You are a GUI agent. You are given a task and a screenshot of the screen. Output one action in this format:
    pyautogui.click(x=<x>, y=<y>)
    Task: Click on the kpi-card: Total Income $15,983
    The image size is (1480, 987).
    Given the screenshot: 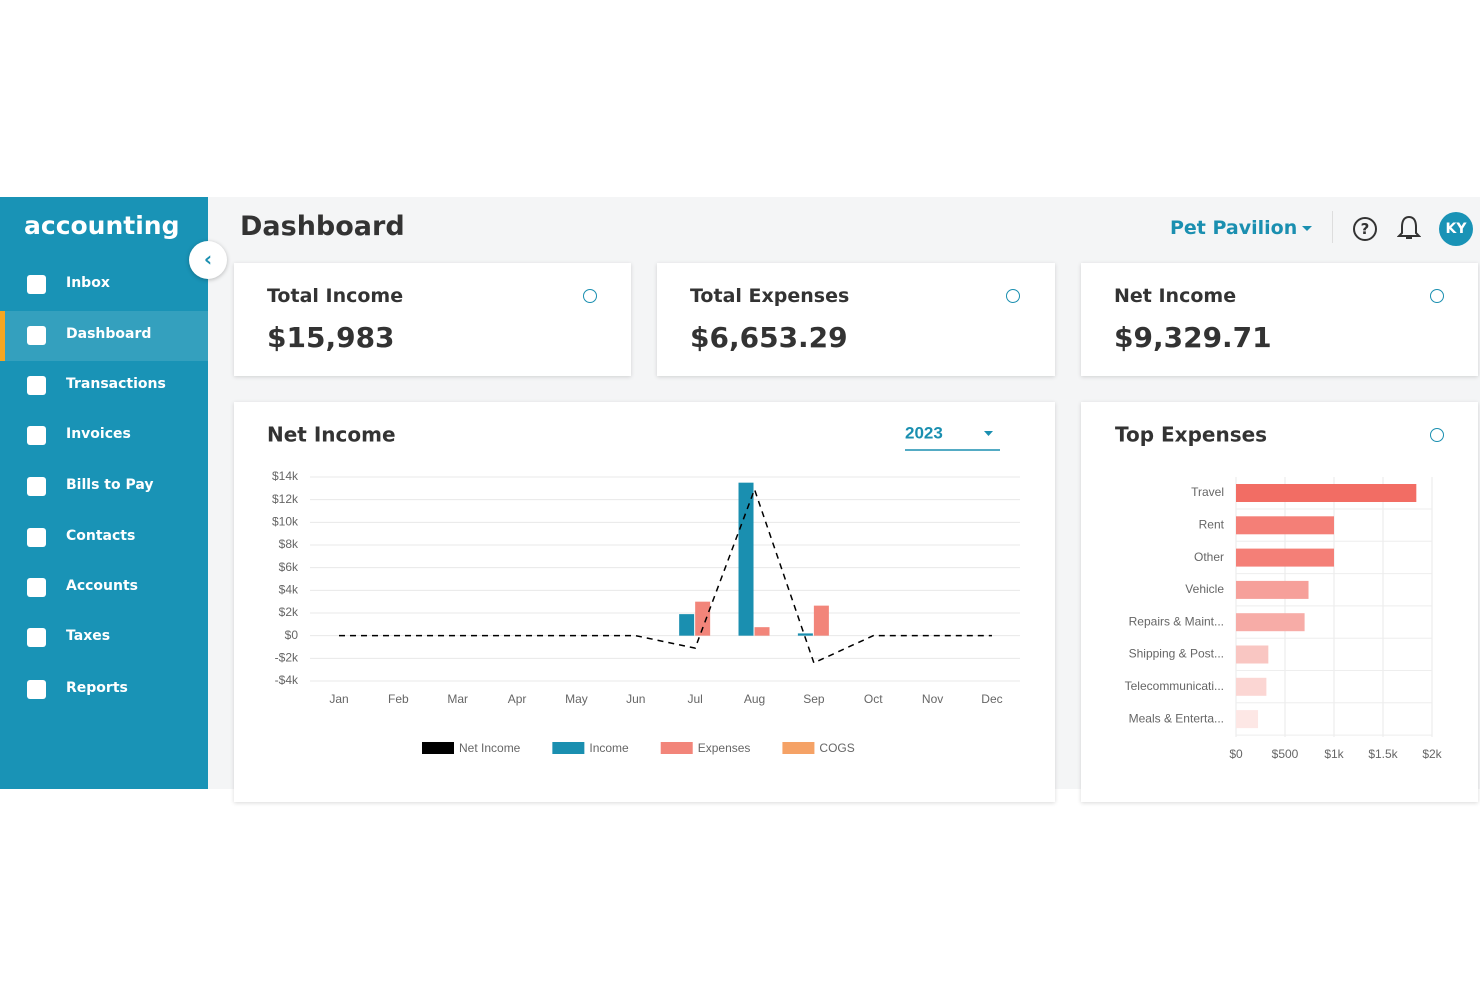 What is the action you would take?
    pyautogui.click(x=432, y=319)
    